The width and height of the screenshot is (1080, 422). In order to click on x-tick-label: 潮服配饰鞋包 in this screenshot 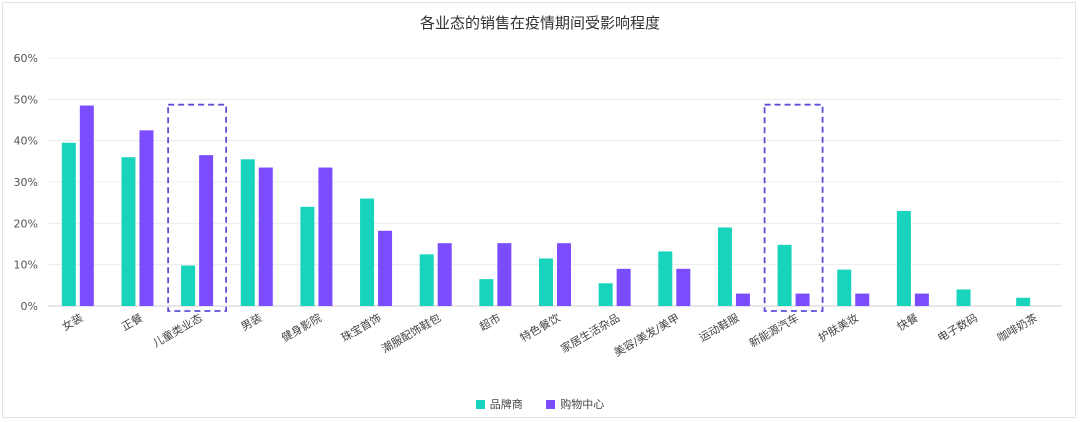, I will do `click(411, 332)`.